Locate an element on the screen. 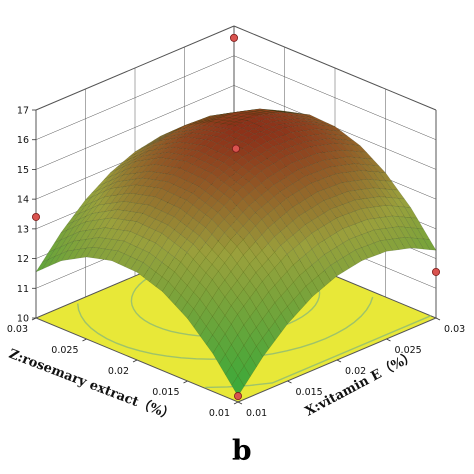 This screenshot has width=474, height=474. y-tick-label: 16 is located at coordinates (23, 140).